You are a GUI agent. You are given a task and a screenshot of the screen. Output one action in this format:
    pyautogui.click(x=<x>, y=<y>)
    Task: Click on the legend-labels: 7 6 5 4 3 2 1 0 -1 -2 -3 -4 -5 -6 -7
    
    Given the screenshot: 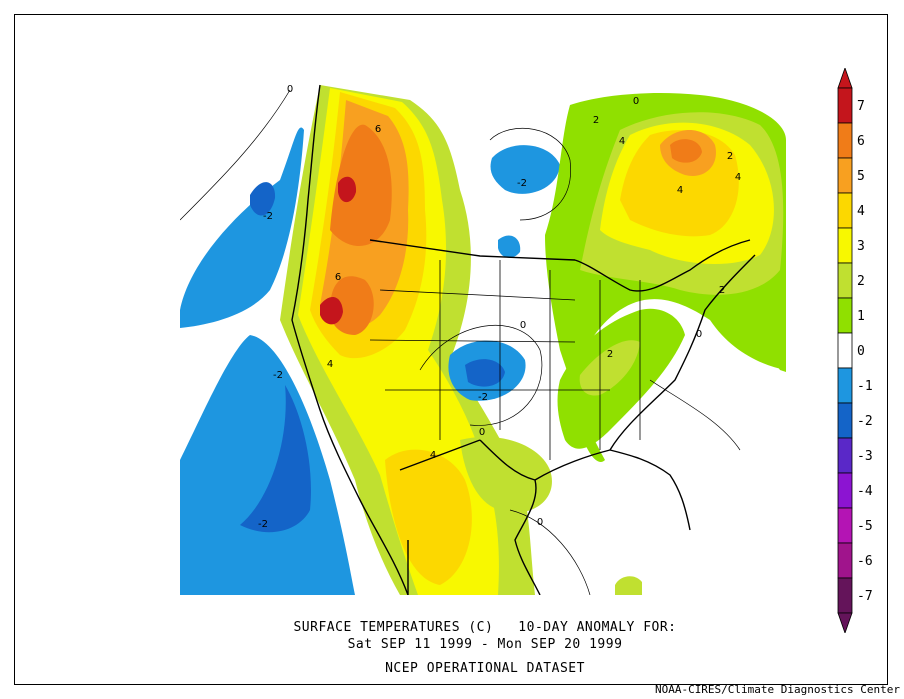 What is the action you would take?
    pyautogui.click(x=865, y=351)
    